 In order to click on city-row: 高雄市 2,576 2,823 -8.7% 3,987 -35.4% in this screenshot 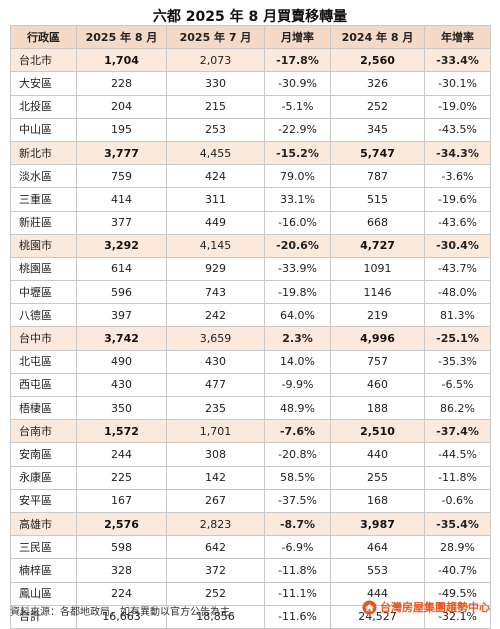, I will do `click(250, 524)`.